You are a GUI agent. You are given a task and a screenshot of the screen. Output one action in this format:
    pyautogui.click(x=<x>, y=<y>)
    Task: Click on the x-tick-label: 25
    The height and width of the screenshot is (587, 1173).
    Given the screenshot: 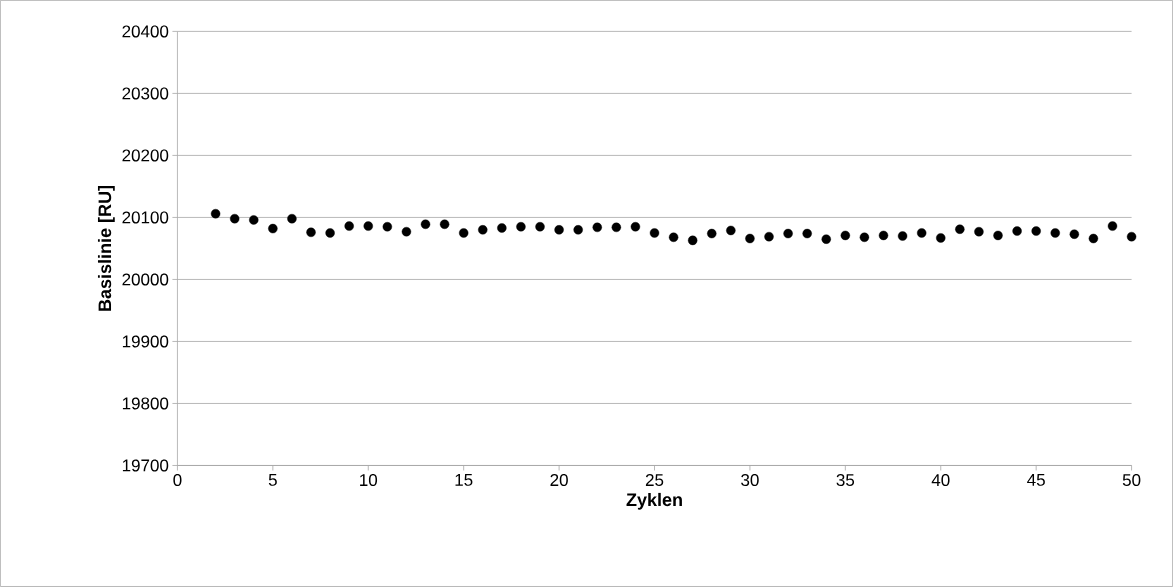 What is the action you would take?
    pyautogui.click(x=654, y=480)
    